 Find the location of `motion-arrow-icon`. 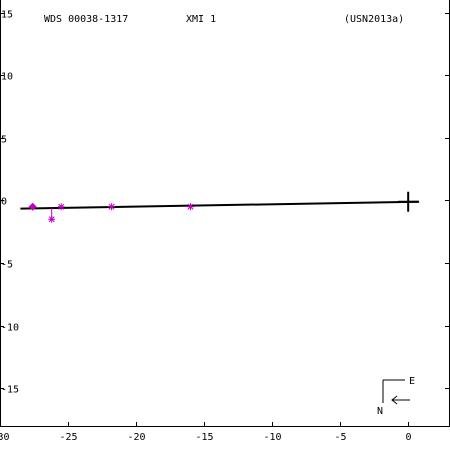

motion-arrow-icon is located at coordinates (394, 400).